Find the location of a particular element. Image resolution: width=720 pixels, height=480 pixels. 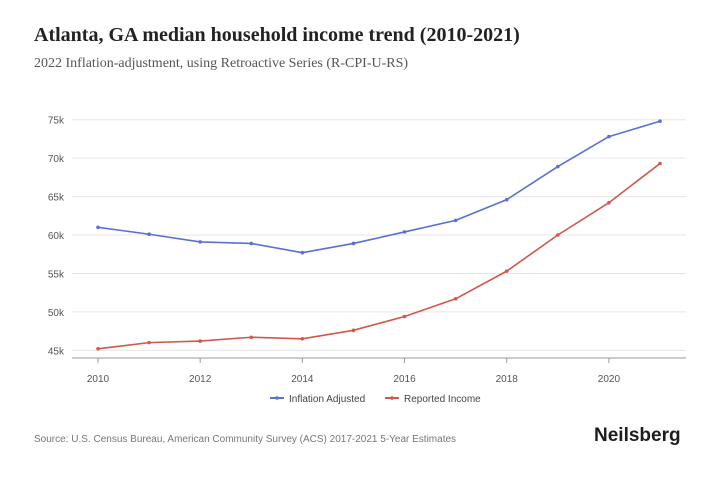

x-tick-label: 2016 is located at coordinates (404, 379).